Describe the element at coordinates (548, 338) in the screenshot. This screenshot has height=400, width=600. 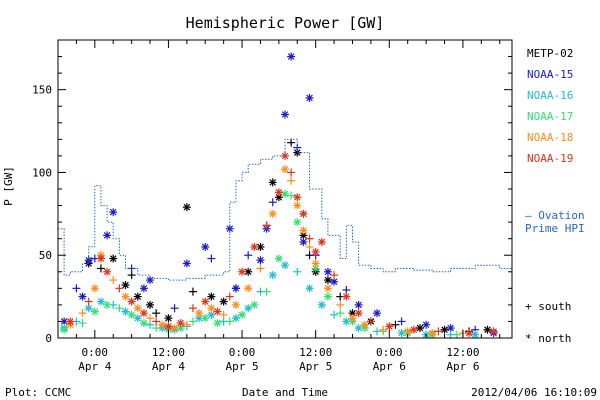
I see `legend-symbol-north: * north` at that location.